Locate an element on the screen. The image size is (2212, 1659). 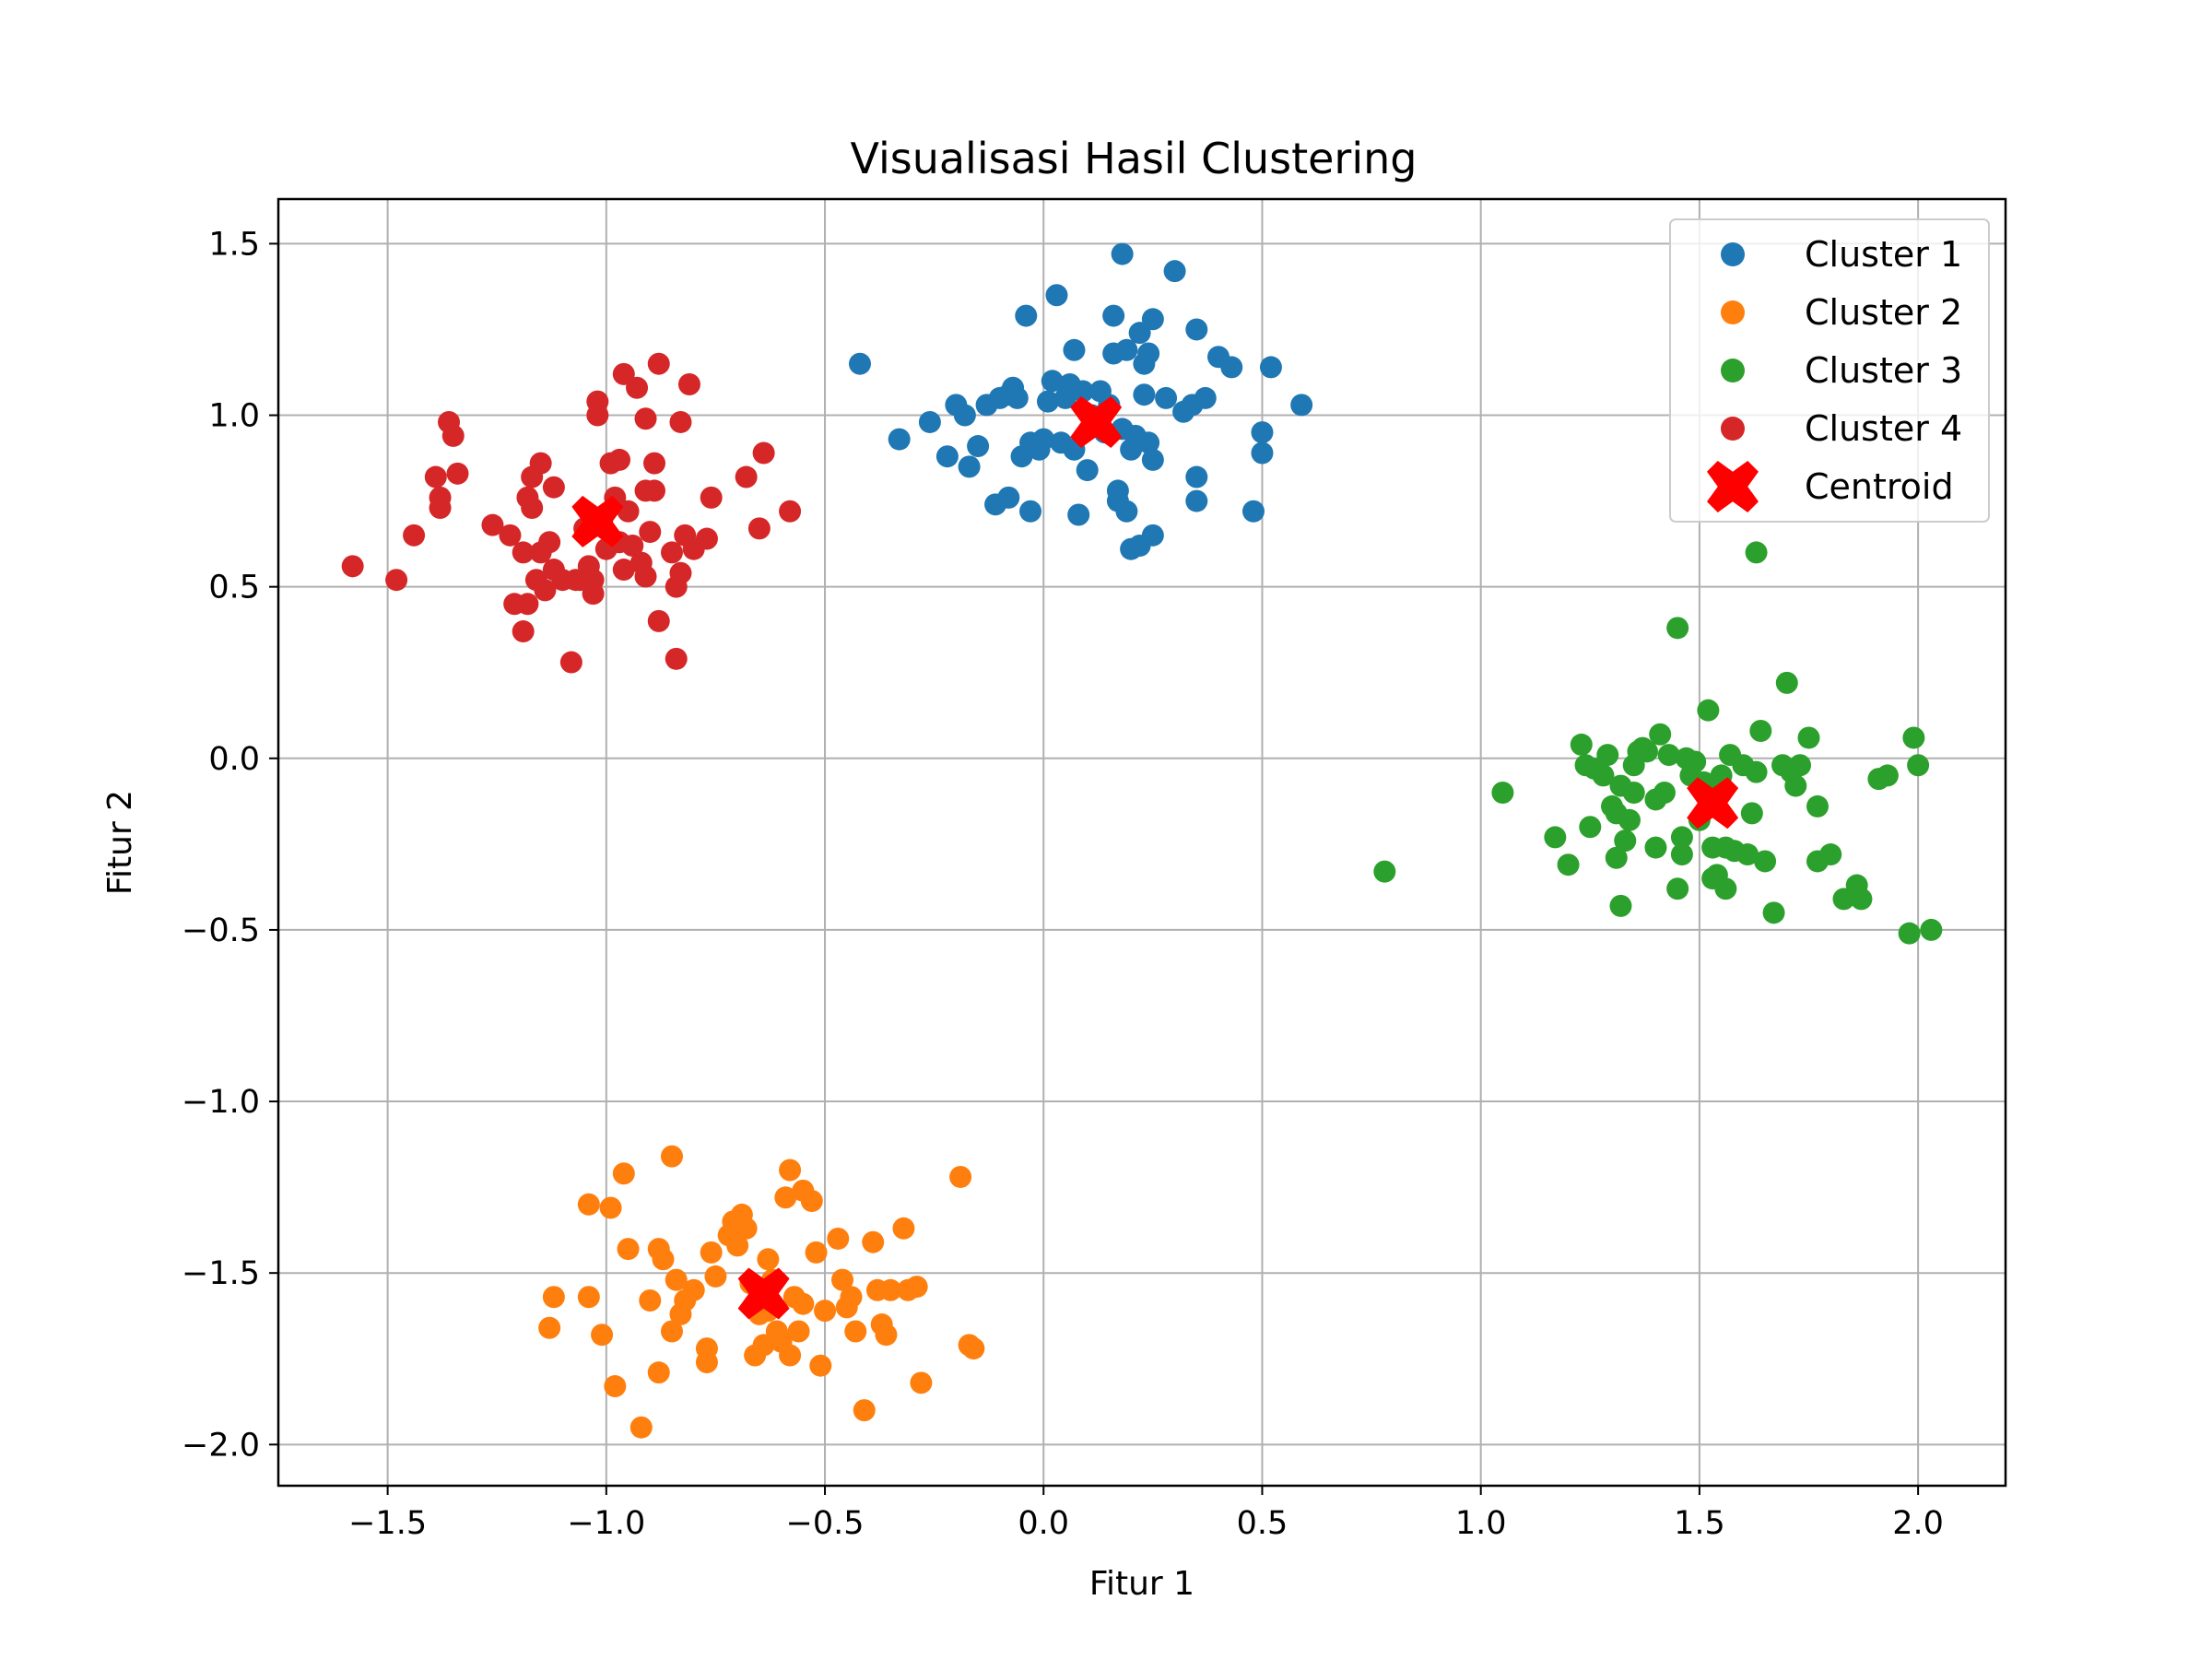
legend-label: Cluster 3 is located at coordinates (1883, 370).